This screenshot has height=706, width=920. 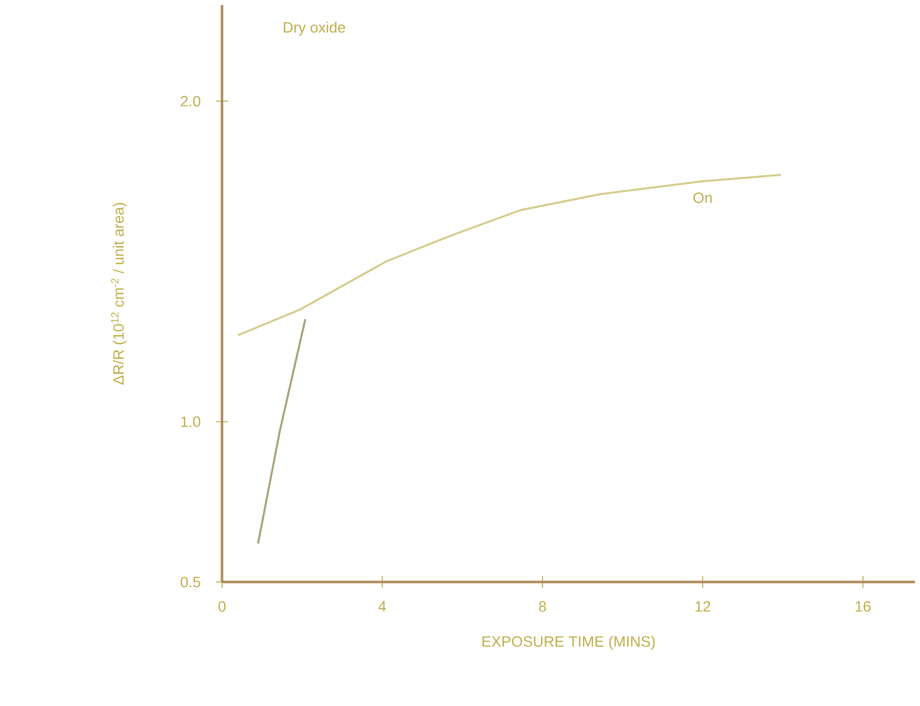 I want to click on y-axis-title: ΔR/R (10$^{12}$ cm$^{-2}$ / unit area), so click(x=119, y=293).